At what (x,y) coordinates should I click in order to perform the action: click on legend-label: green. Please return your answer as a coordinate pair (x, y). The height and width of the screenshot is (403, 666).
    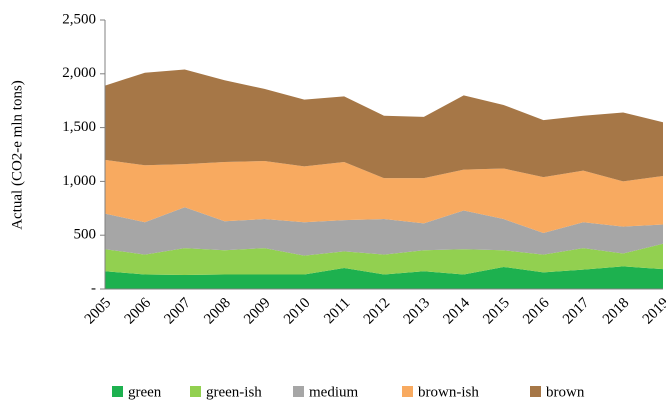
    Looking at the image, I should click on (145, 392).